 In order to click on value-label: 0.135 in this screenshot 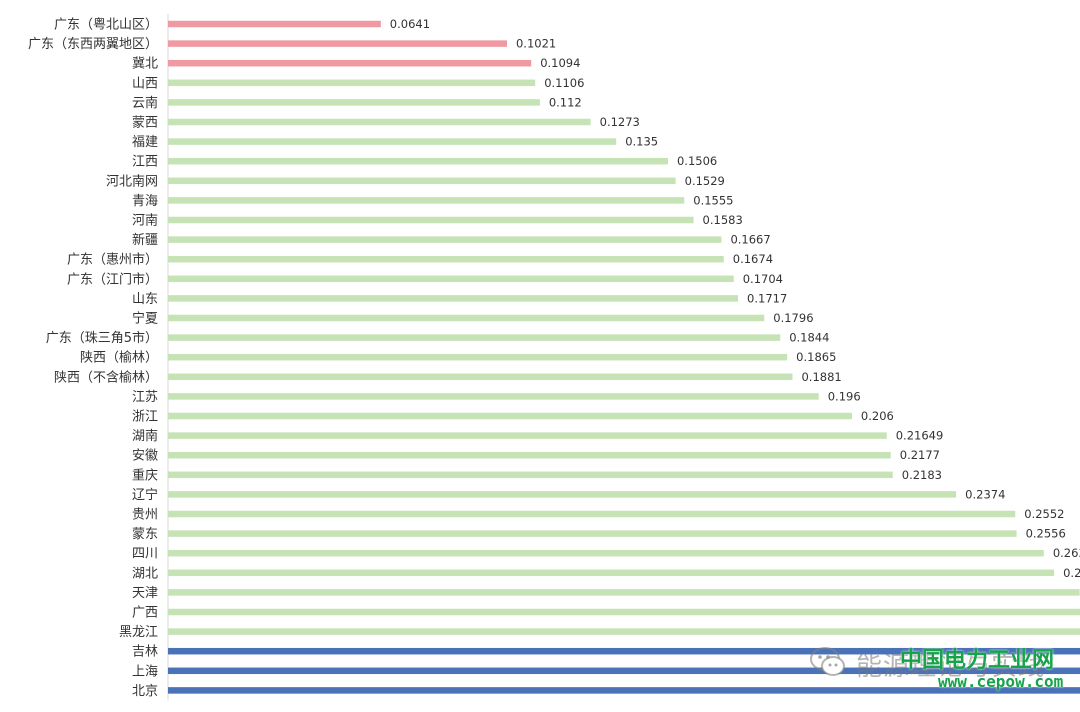, I will do `click(641, 142)`.